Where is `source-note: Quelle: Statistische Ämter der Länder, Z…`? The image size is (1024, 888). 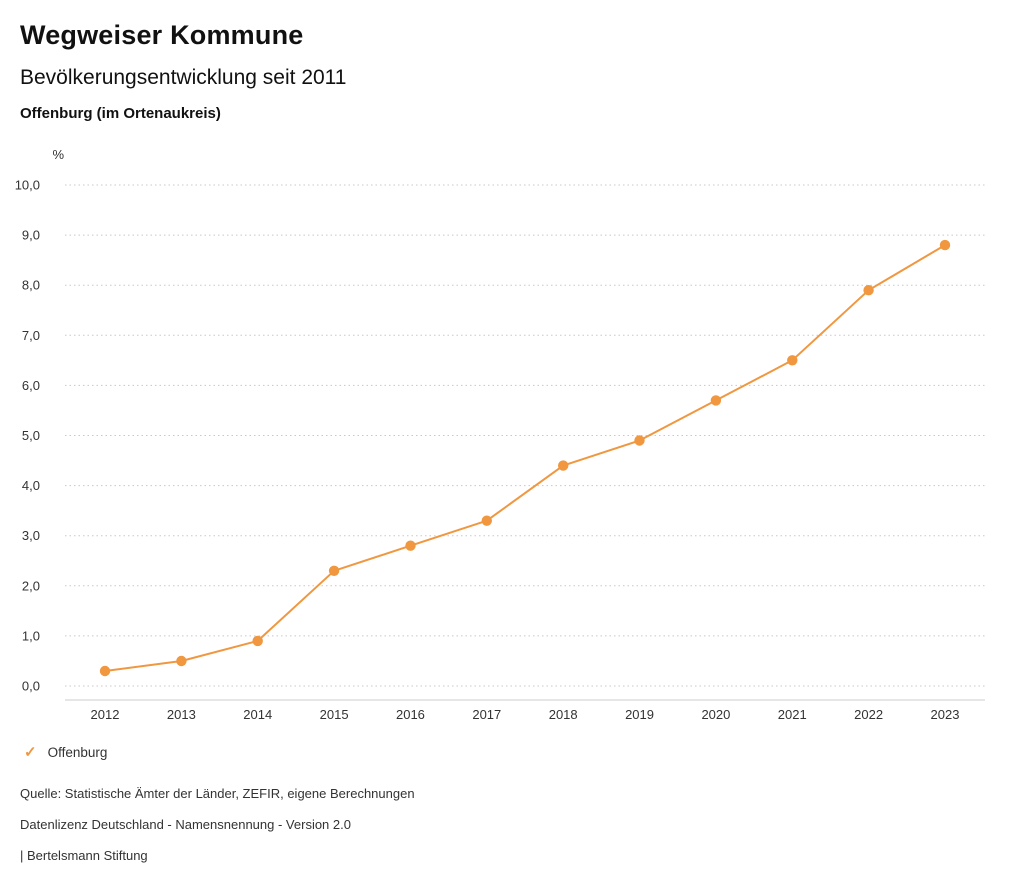
source-note: Quelle: Statistische Ämter der Länder, Z… is located at coordinates (217, 793).